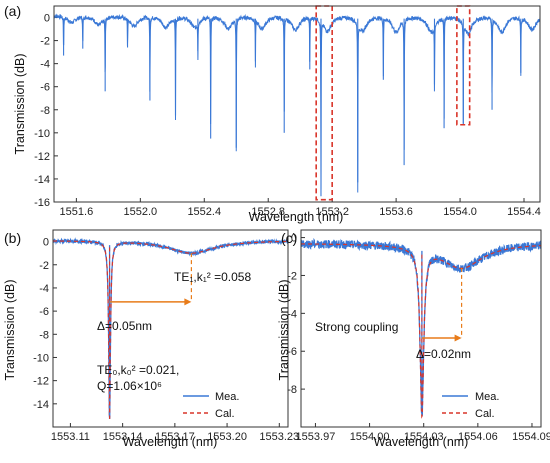 The height and width of the screenshot is (463, 550). I want to click on panel-c-xlabel: Wavelength (nm), so click(421, 442).